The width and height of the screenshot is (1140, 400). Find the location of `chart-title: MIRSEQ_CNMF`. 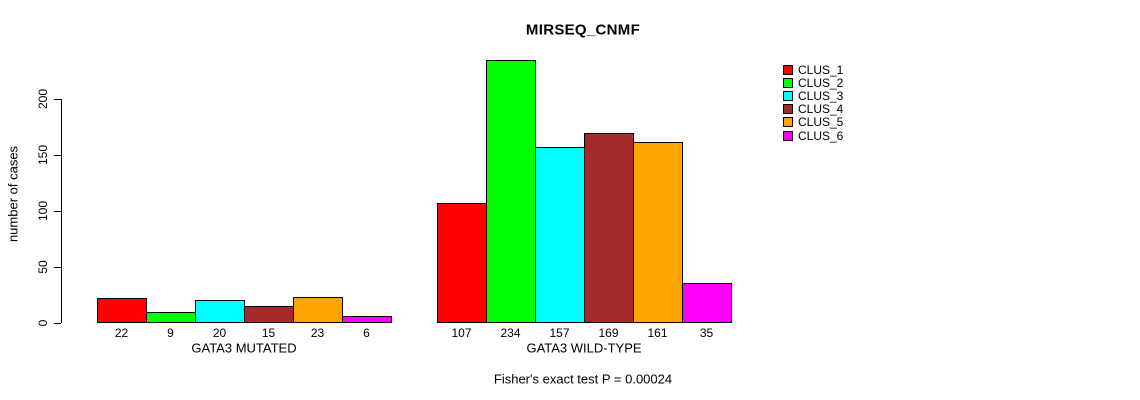

chart-title: MIRSEQ_CNMF is located at coordinates (583, 30).